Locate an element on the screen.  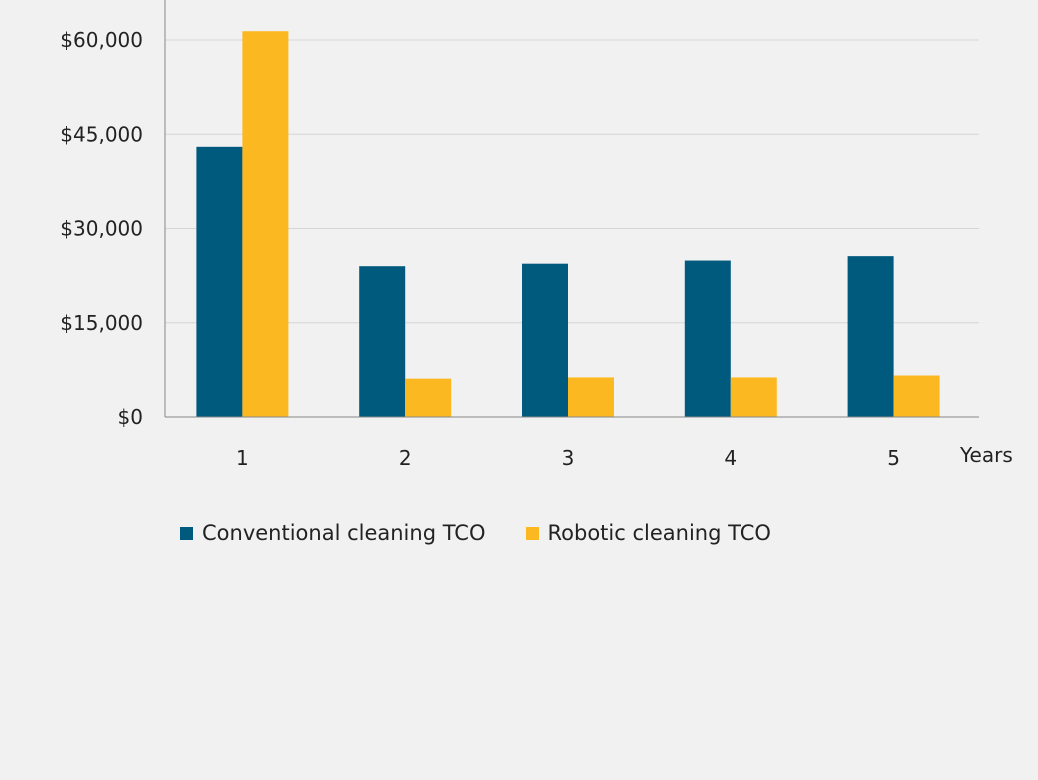
legend-item-robotic: Robotic cleaning TCO is located at coordinates (648, 533).